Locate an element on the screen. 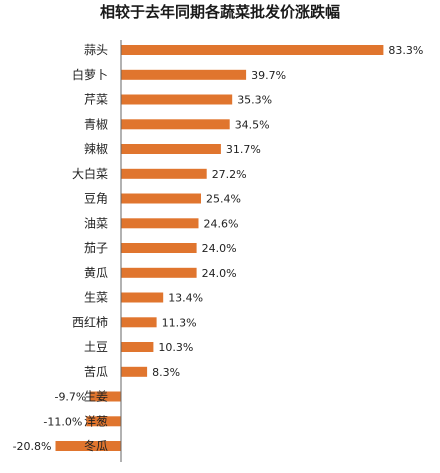 The image size is (440, 473). category-label: 洋葱 is located at coordinates (96, 420).